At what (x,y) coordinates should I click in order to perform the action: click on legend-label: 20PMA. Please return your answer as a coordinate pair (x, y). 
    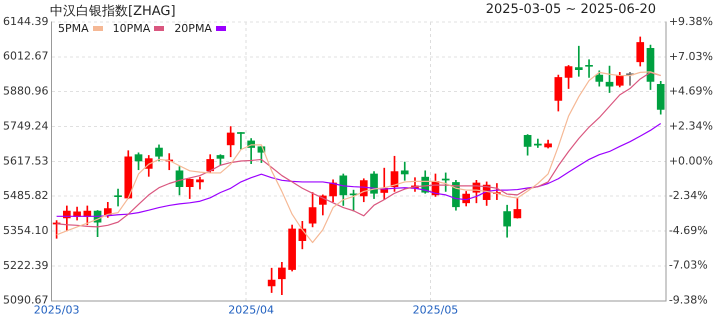
    Looking at the image, I should click on (193, 28).